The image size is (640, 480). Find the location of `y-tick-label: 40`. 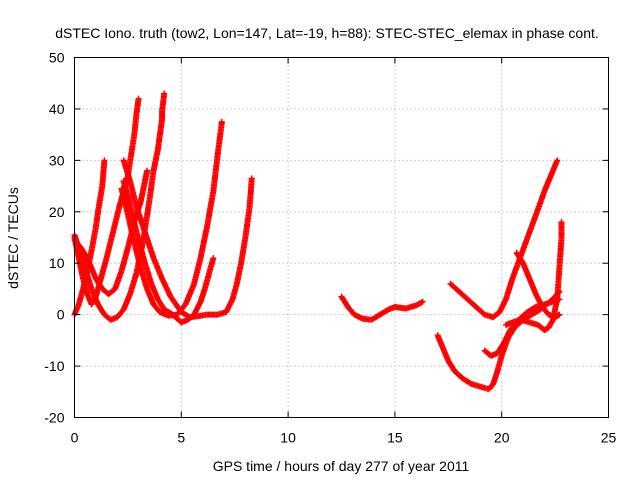

y-tick-label: 40 is located at coordinates (57, 109).